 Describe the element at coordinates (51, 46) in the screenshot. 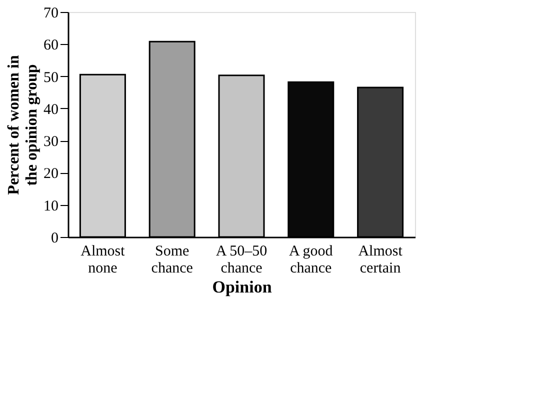

I see `y-tick-label: 60` at that location.